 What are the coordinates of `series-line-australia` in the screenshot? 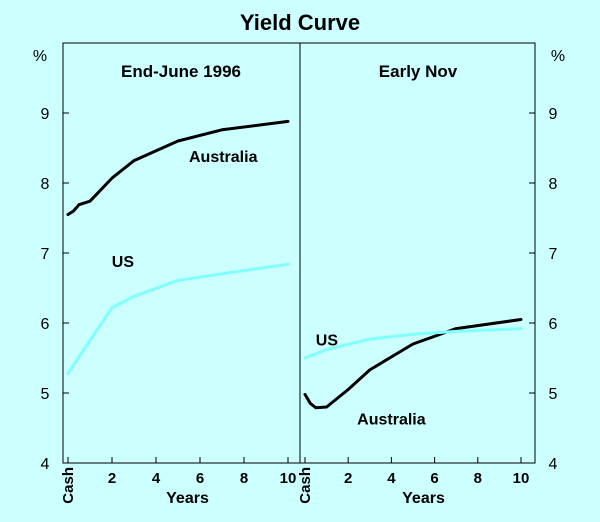 It's located at (178, 167).